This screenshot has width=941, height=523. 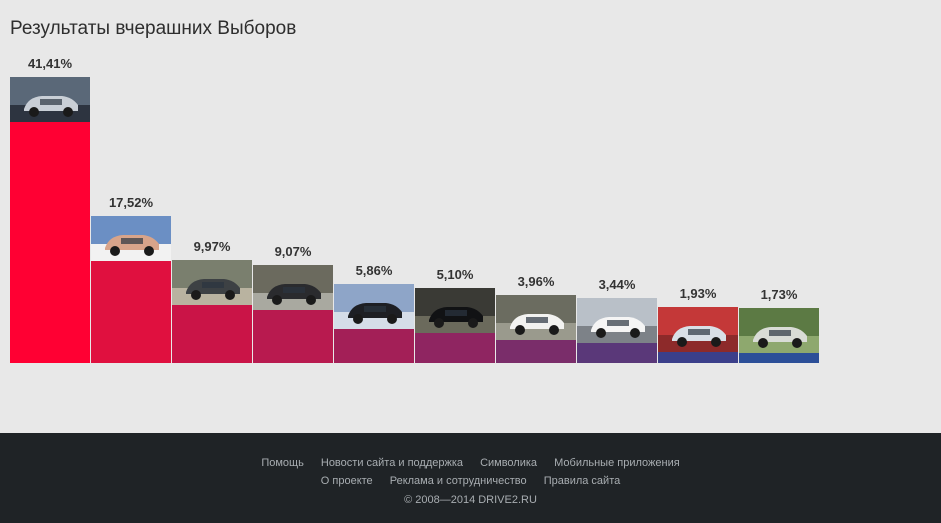 What do you see at coordinates (212, 246) in the screenshot?
I see `bar-value-label: 9,97%` at bounding box center [212, 246].